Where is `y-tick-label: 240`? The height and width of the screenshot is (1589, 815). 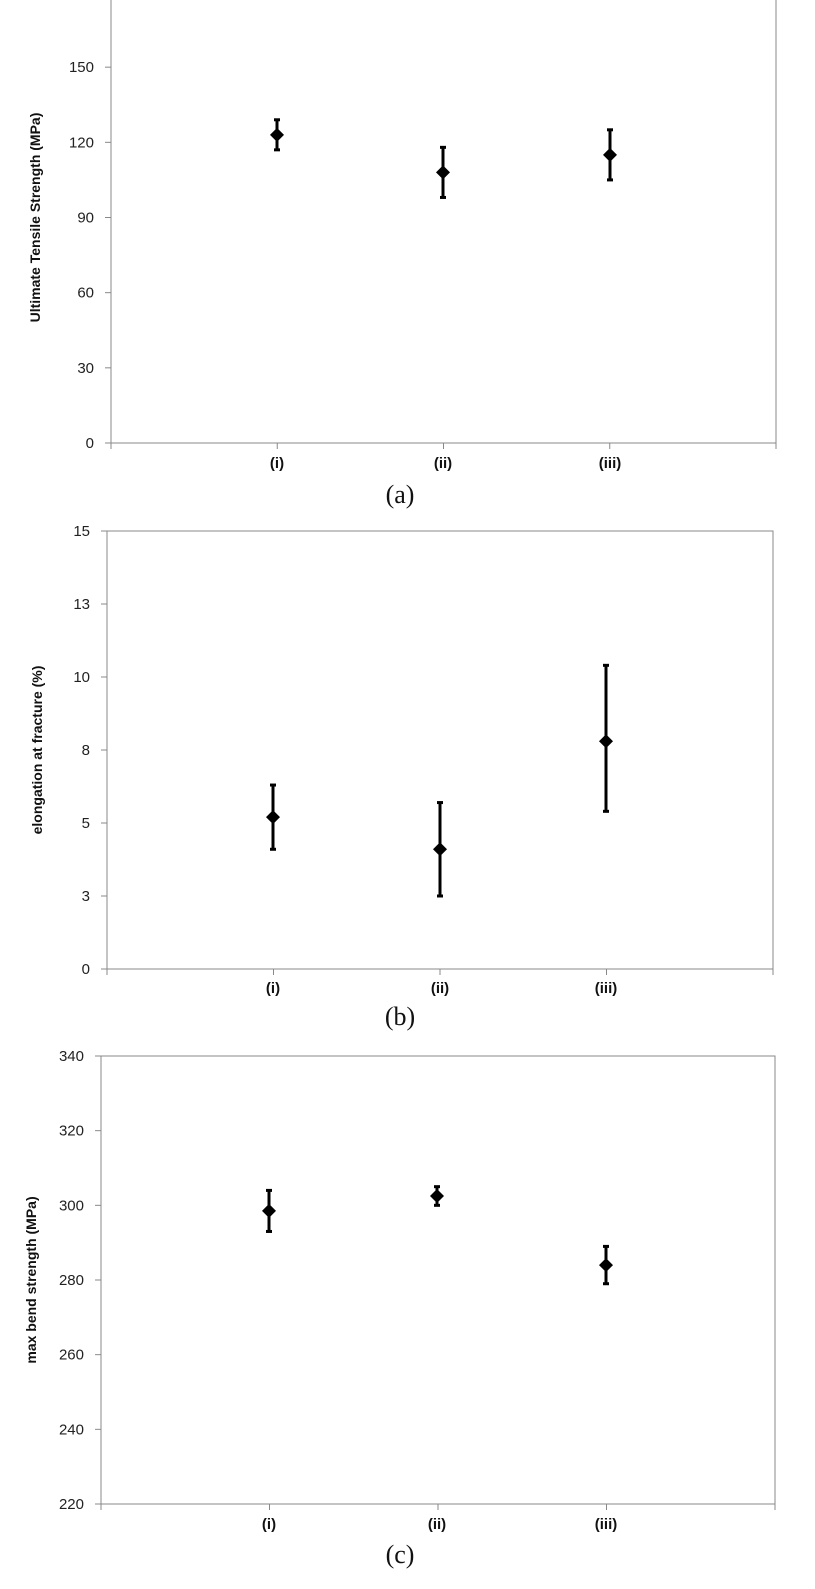
y-tick-label: 240 is located at coordinates (71, 1429).